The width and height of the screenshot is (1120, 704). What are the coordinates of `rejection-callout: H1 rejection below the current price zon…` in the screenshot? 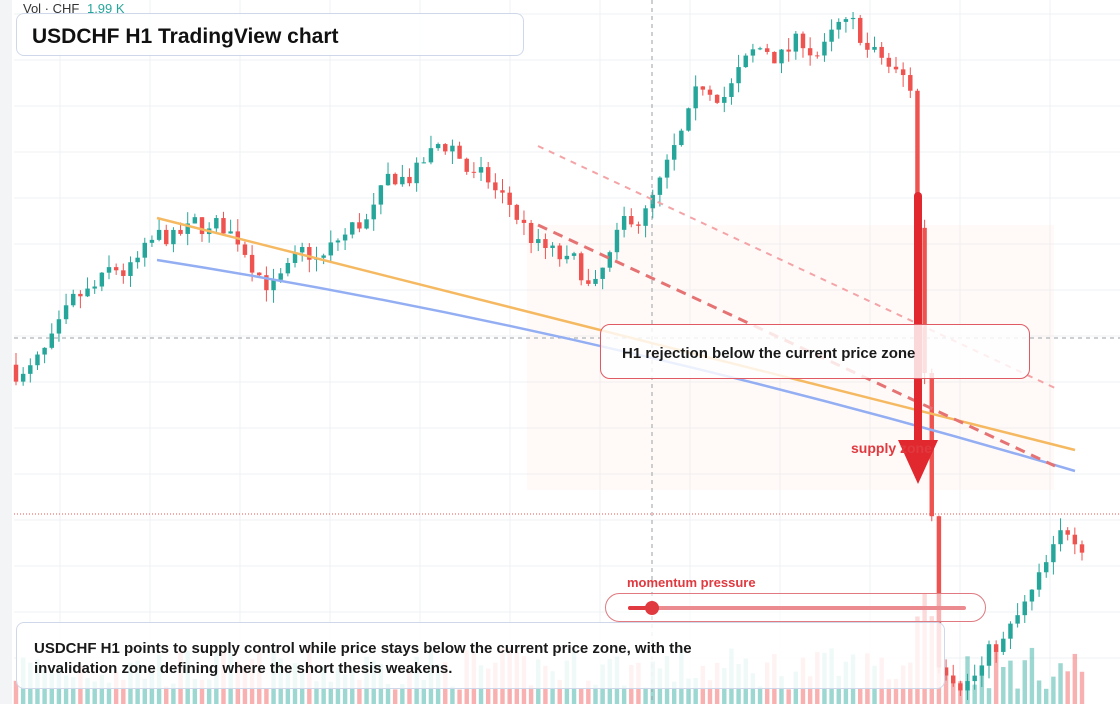 It's located at (815, 351).